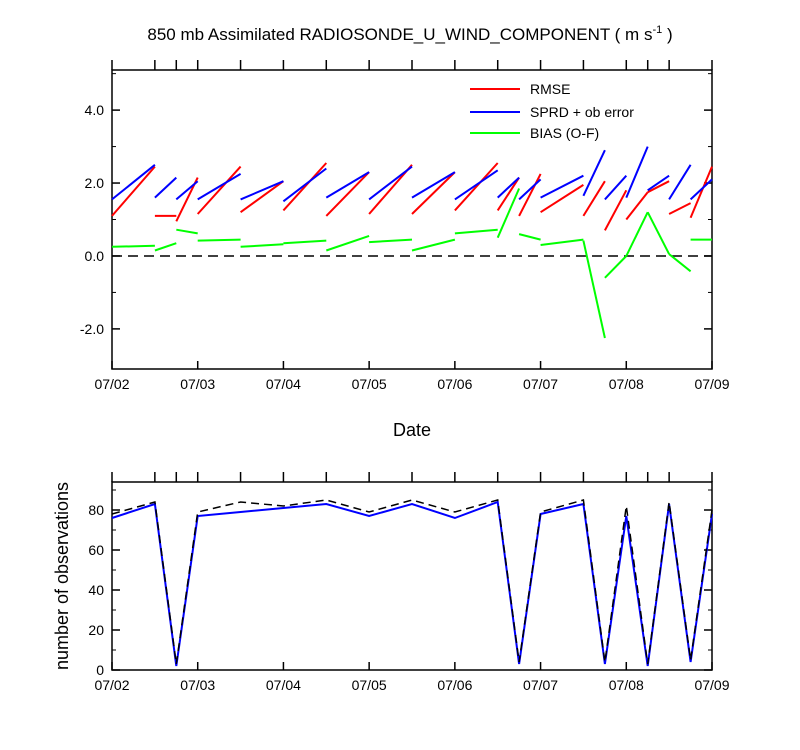 The image size is (800, 750). I want to click on x-axis-title: Date, so click(412, 430).